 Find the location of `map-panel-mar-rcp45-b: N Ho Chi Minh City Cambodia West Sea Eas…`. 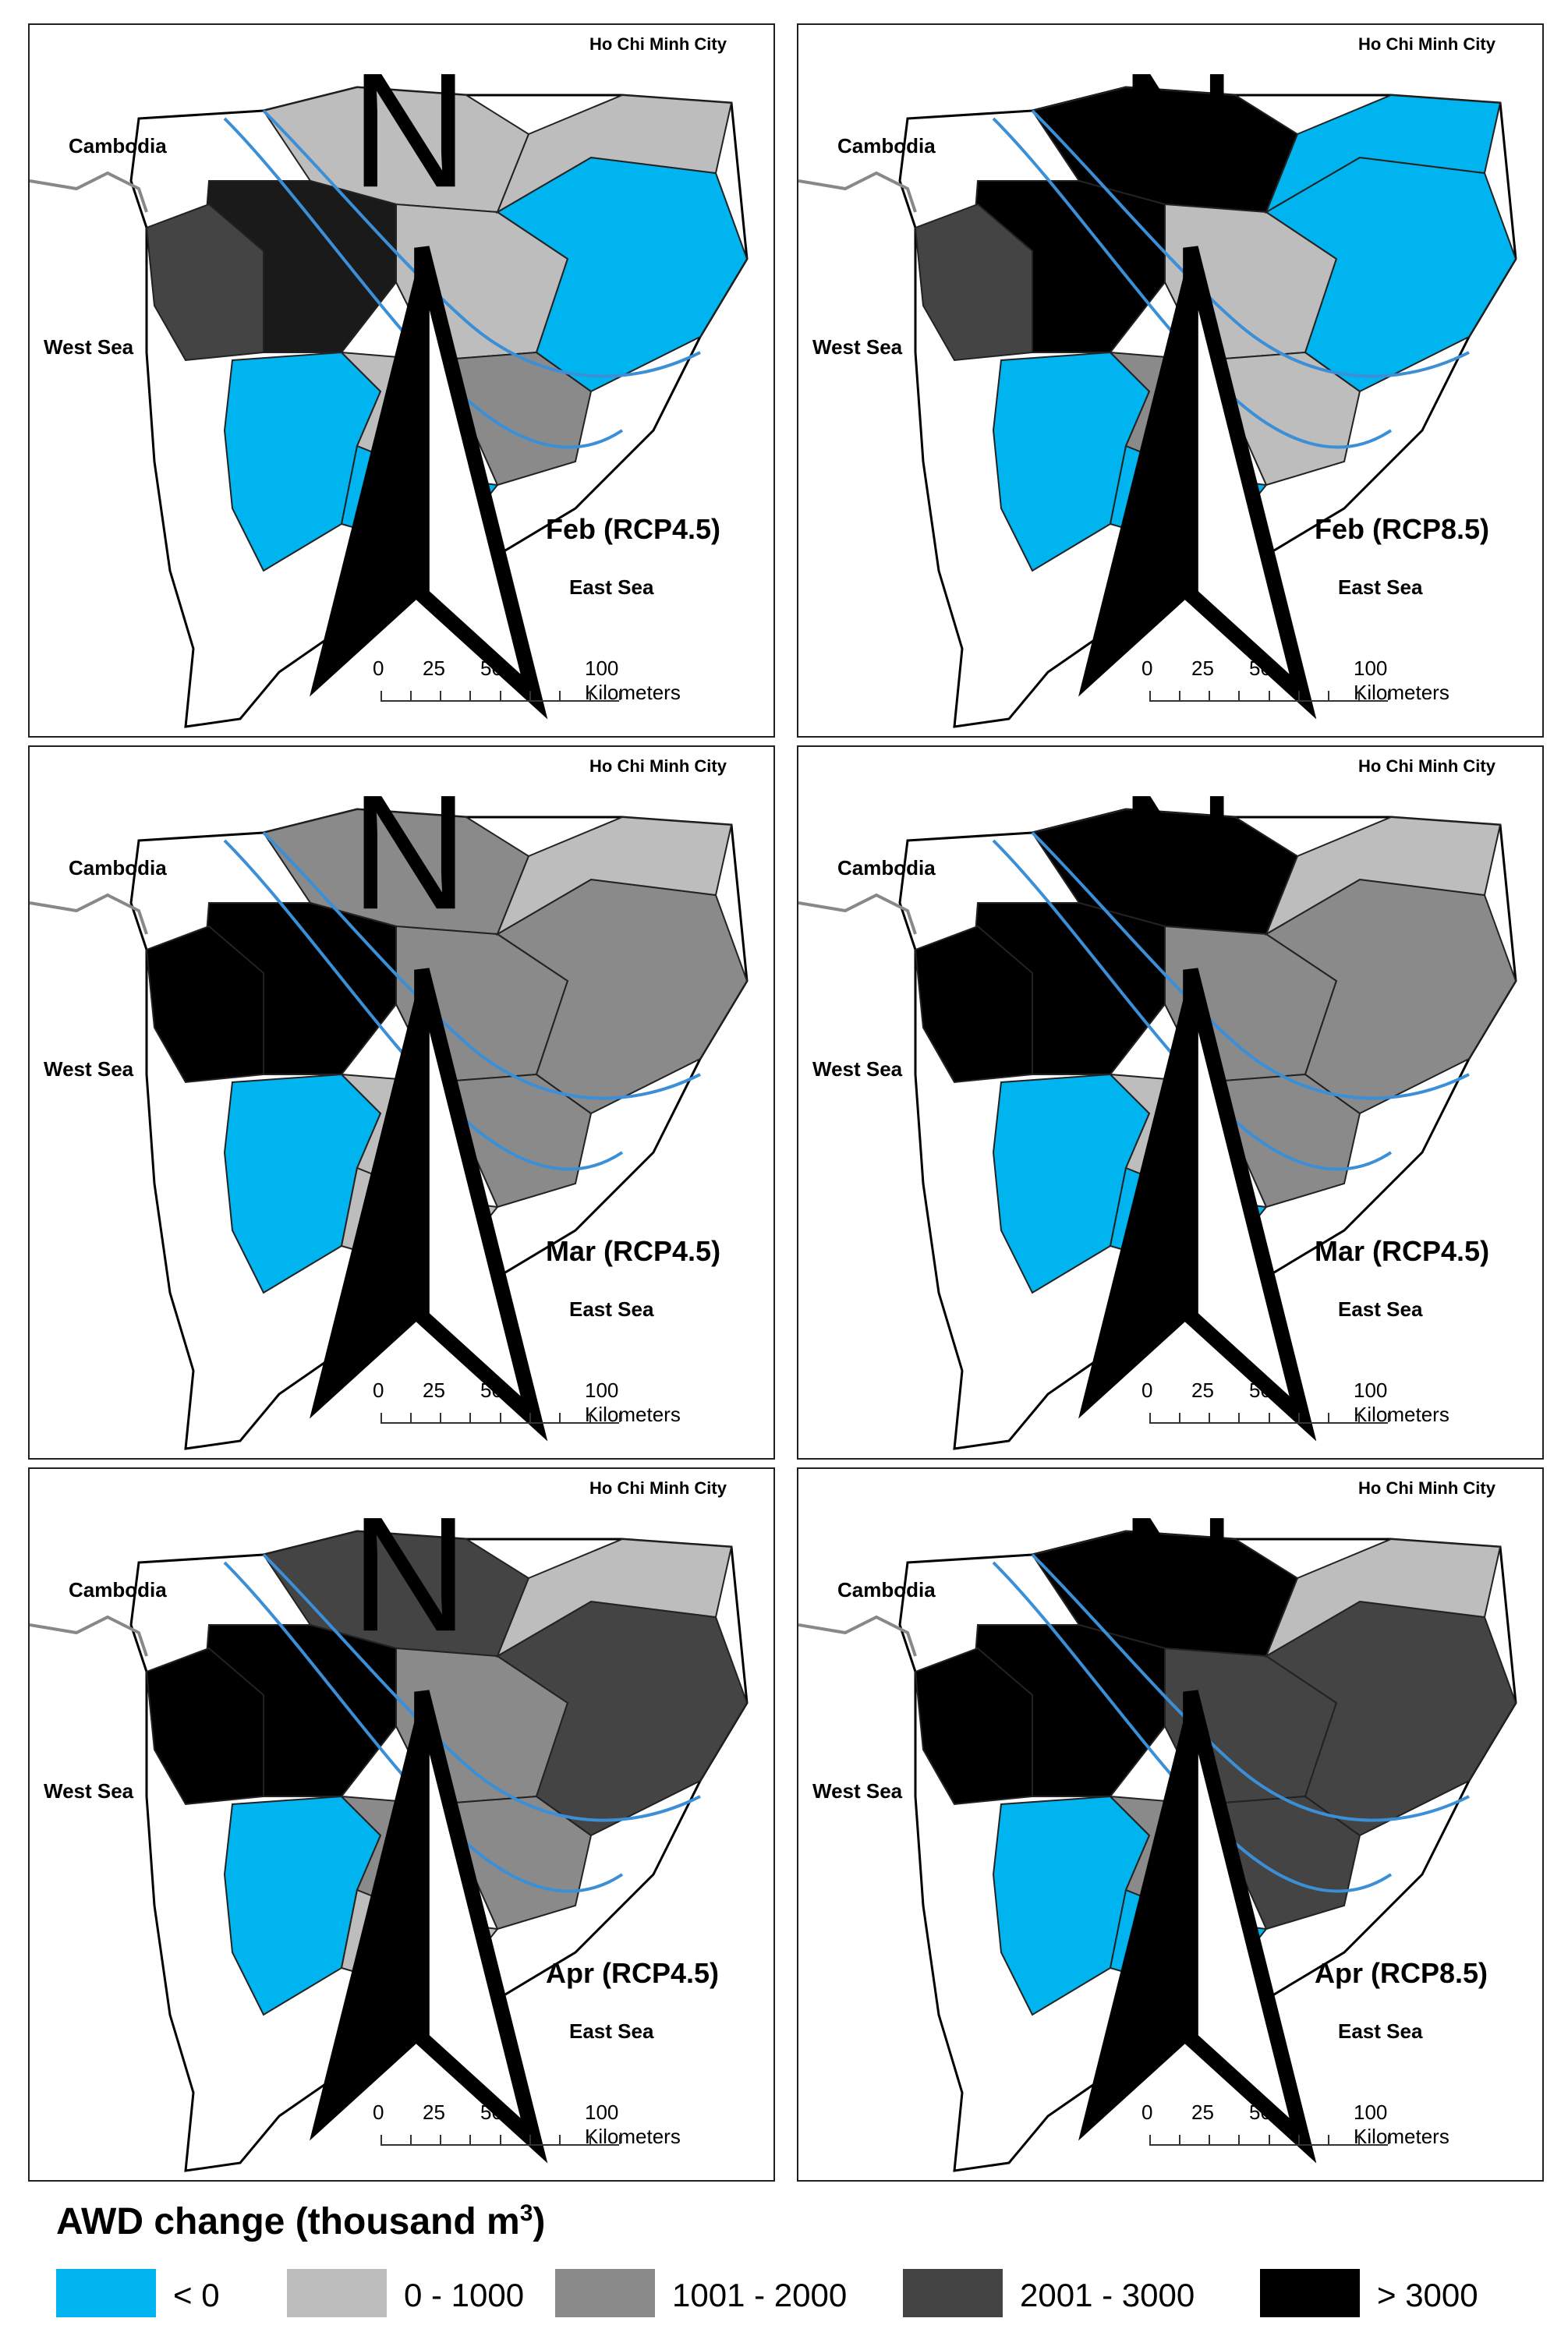

map-panel-mar-rcp45-b: N Ho Chi Minh City Cambodia West Sea Eas… is located at coordinates (1170, 1102).